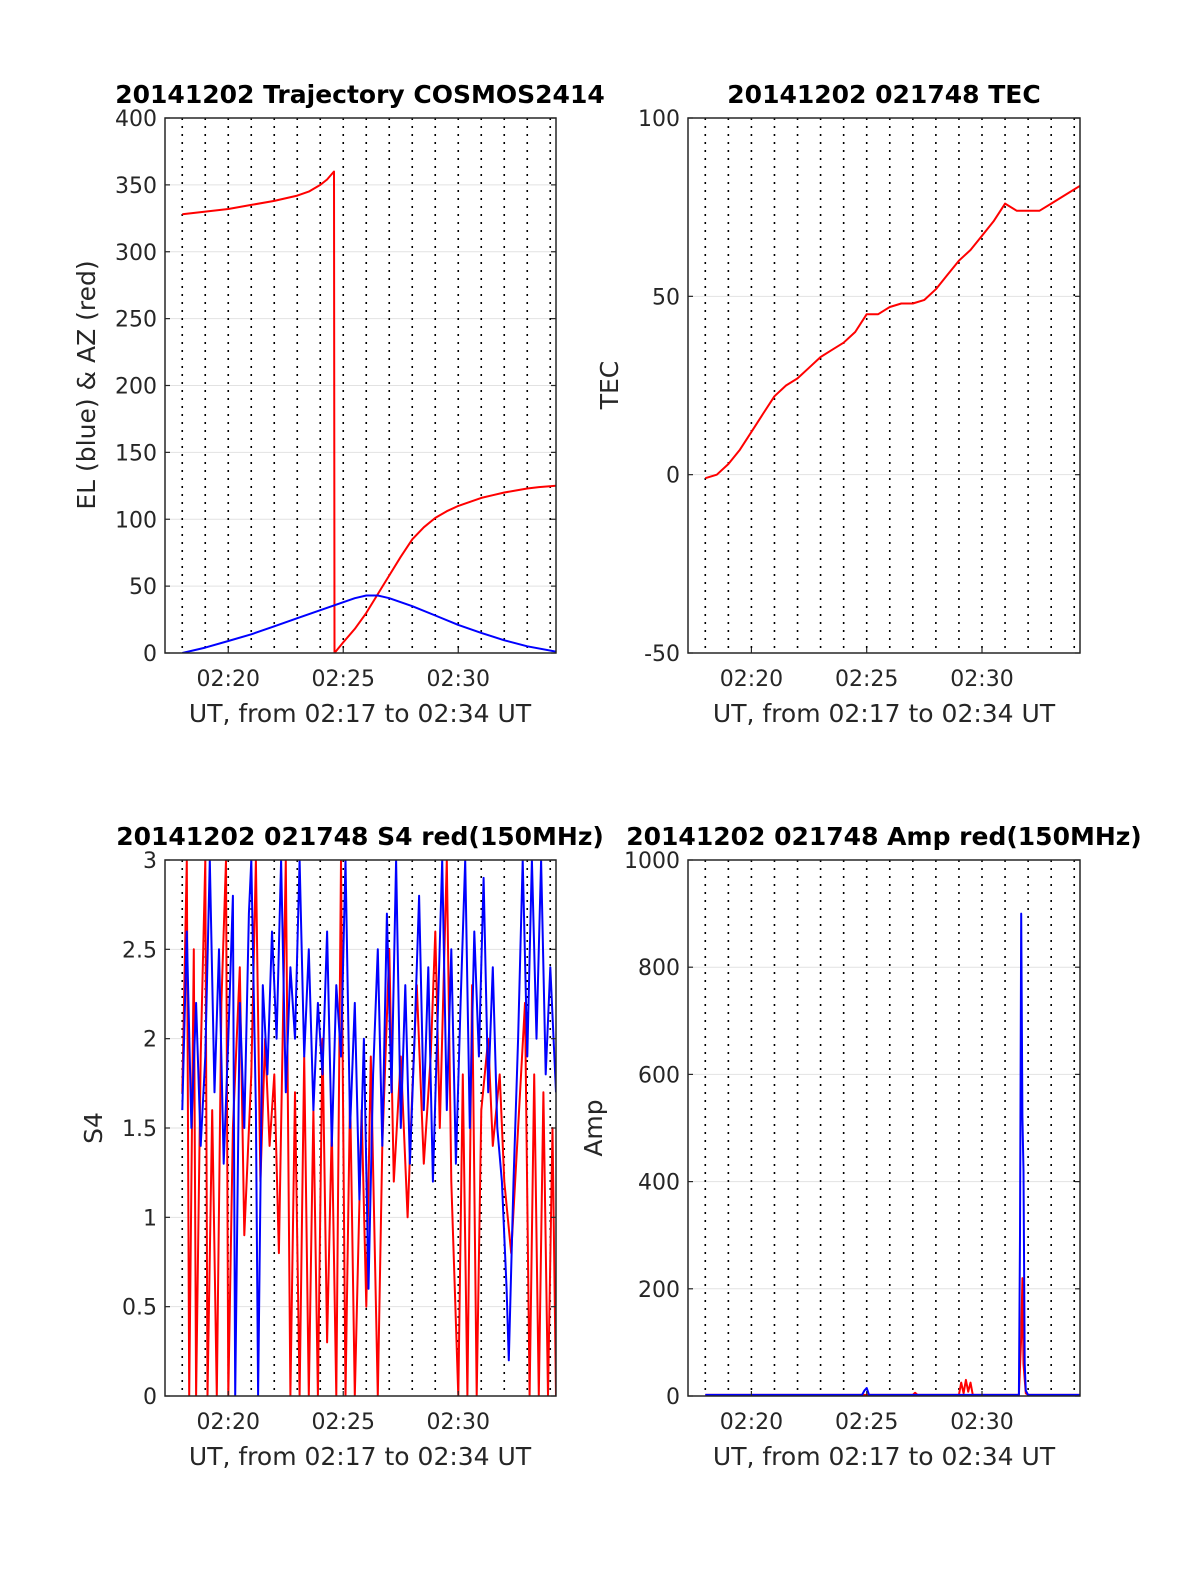 This screenshot has height=1575, width=1200. What do you see at coordinates (150, 861) in the screenshot?
I see `y-tick-label: 3` at bounding box center [150, 861].